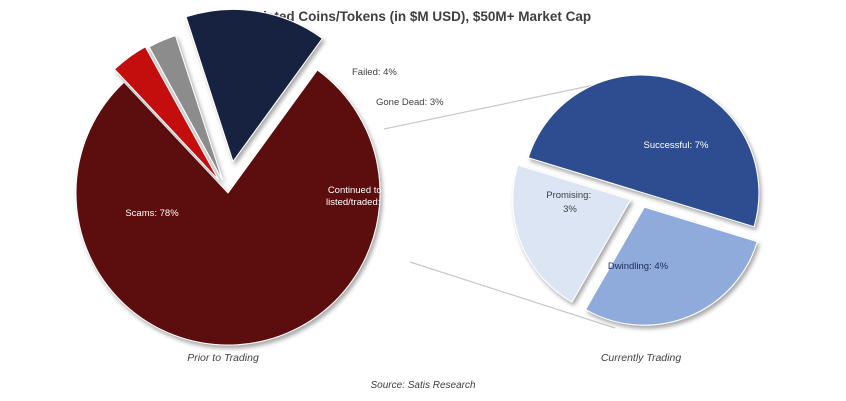  What do you see at coordinates (223, 358) in the screenshot?
I see `caption-prior-to-trading: Prior to Trading` at bounding box center [223, 358].